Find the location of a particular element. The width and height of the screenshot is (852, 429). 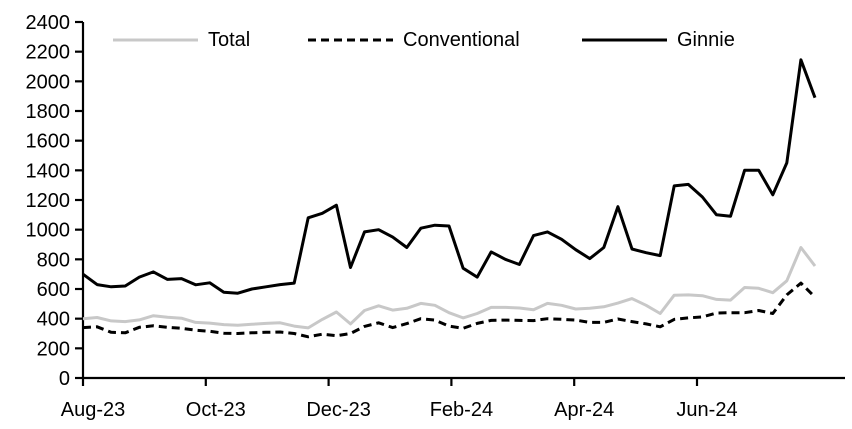

svg-text: Jun-24 is located at coordinates (706, 410).